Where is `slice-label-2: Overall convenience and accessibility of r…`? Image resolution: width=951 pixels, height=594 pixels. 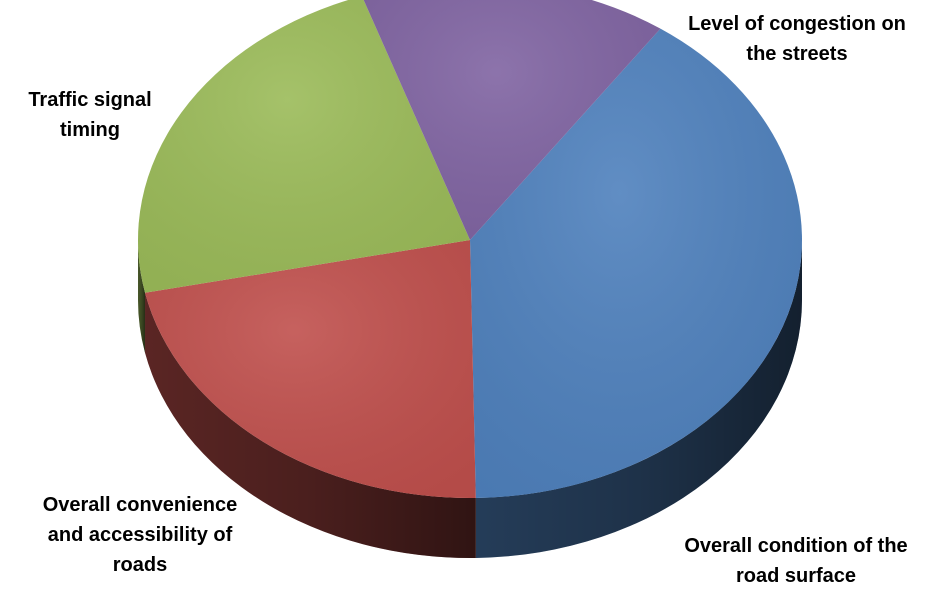
slice-label-2: Overall convenience and accessibility of r… is located at coordinates (140, 535).